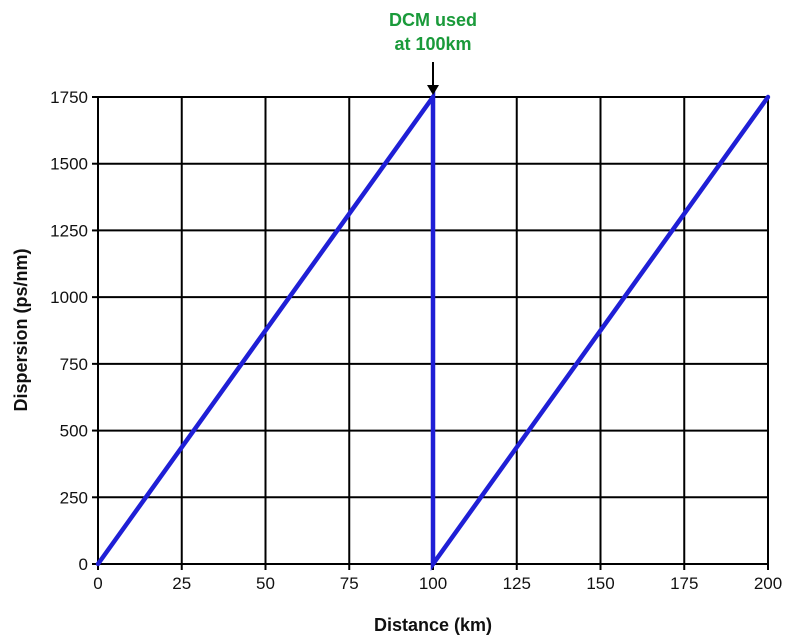 This screenshot has width=790, height=639. Describe the element at coordinates (768, 583) in the screenshot. I see `x-tick-label: 200` at that location.